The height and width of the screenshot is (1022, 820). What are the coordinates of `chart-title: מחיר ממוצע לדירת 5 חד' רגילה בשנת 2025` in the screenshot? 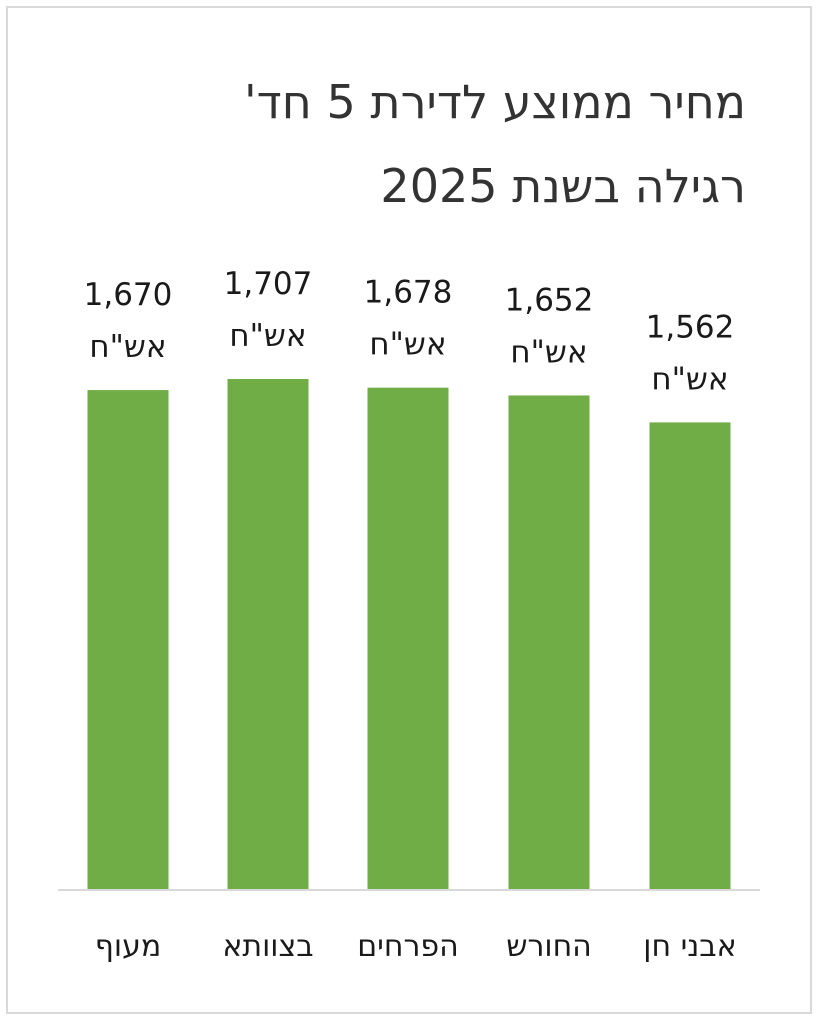 It's located at (406, 144).